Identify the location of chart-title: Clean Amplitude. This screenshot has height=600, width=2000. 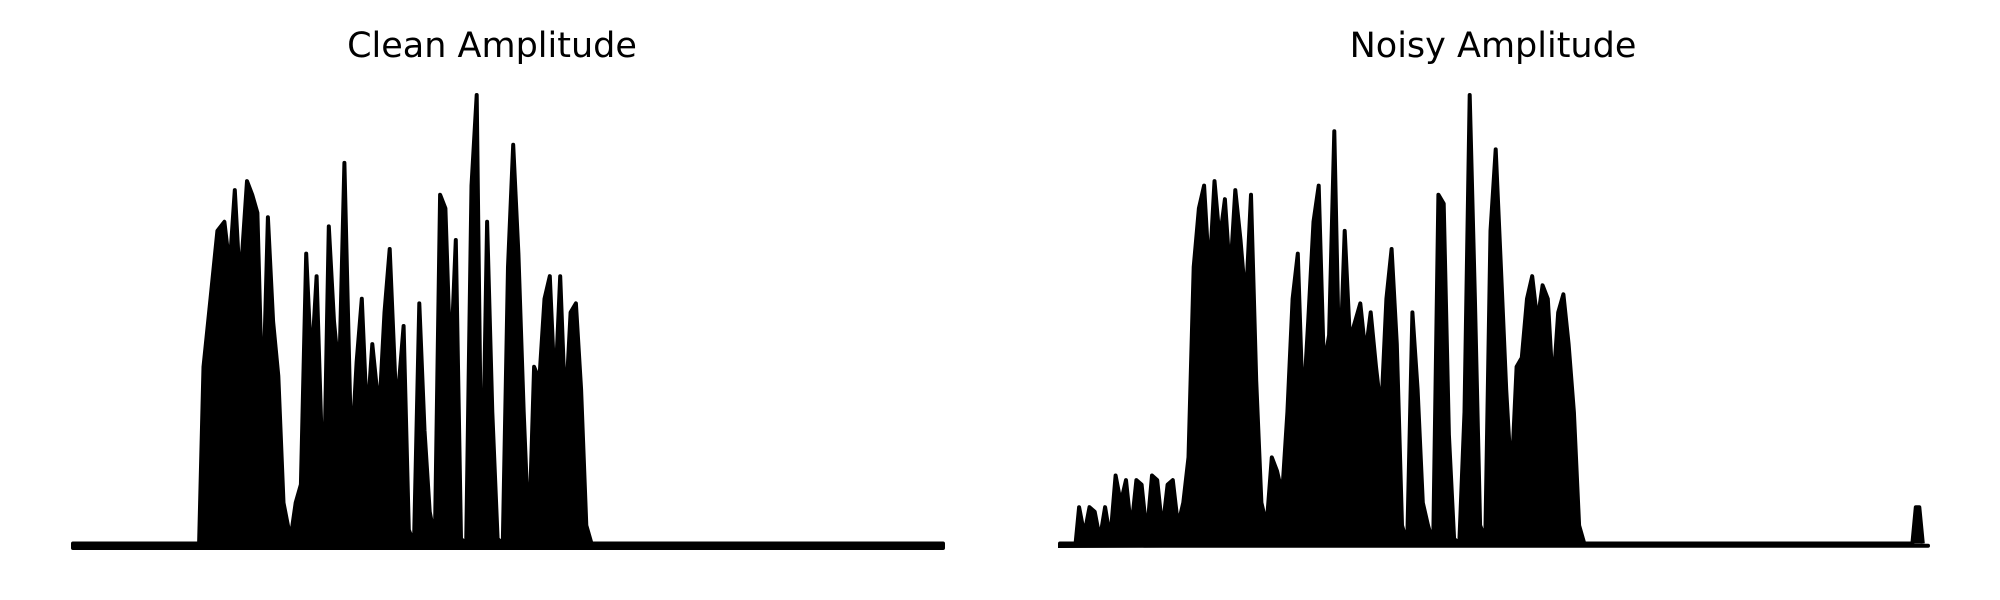
(492, 46).